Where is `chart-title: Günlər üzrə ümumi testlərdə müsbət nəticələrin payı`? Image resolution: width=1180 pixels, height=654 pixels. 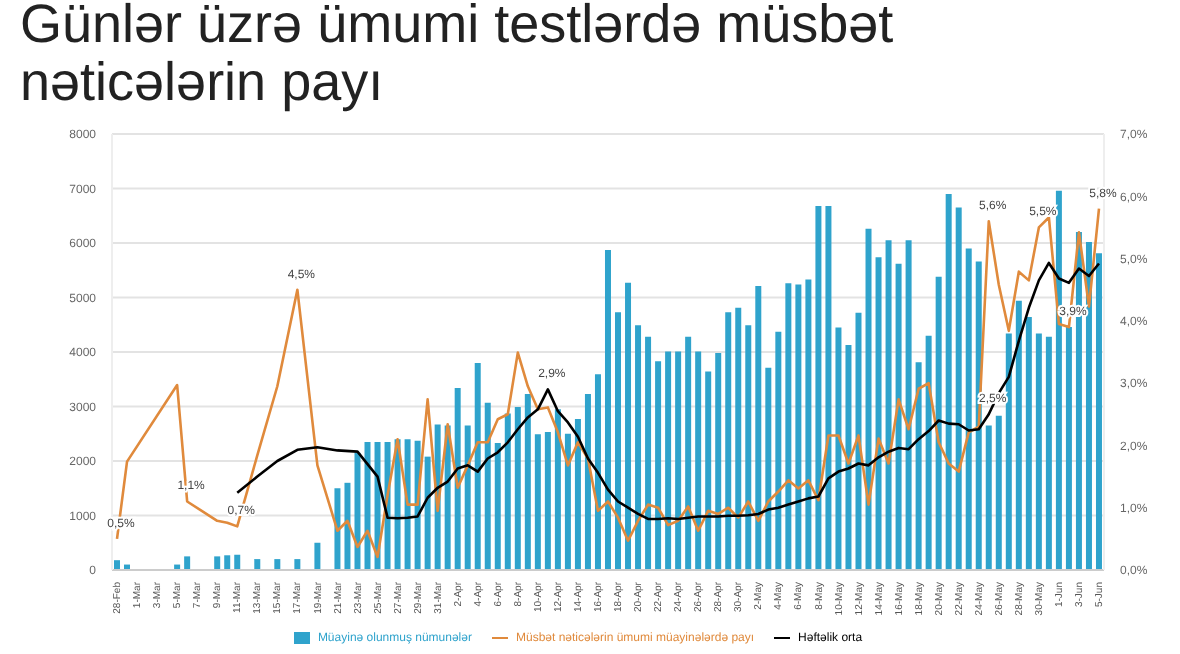
chart-title: Günlər üzrə ümumi testlərdə müsbət nəticələrin payı is located at coordinates (458, 56).